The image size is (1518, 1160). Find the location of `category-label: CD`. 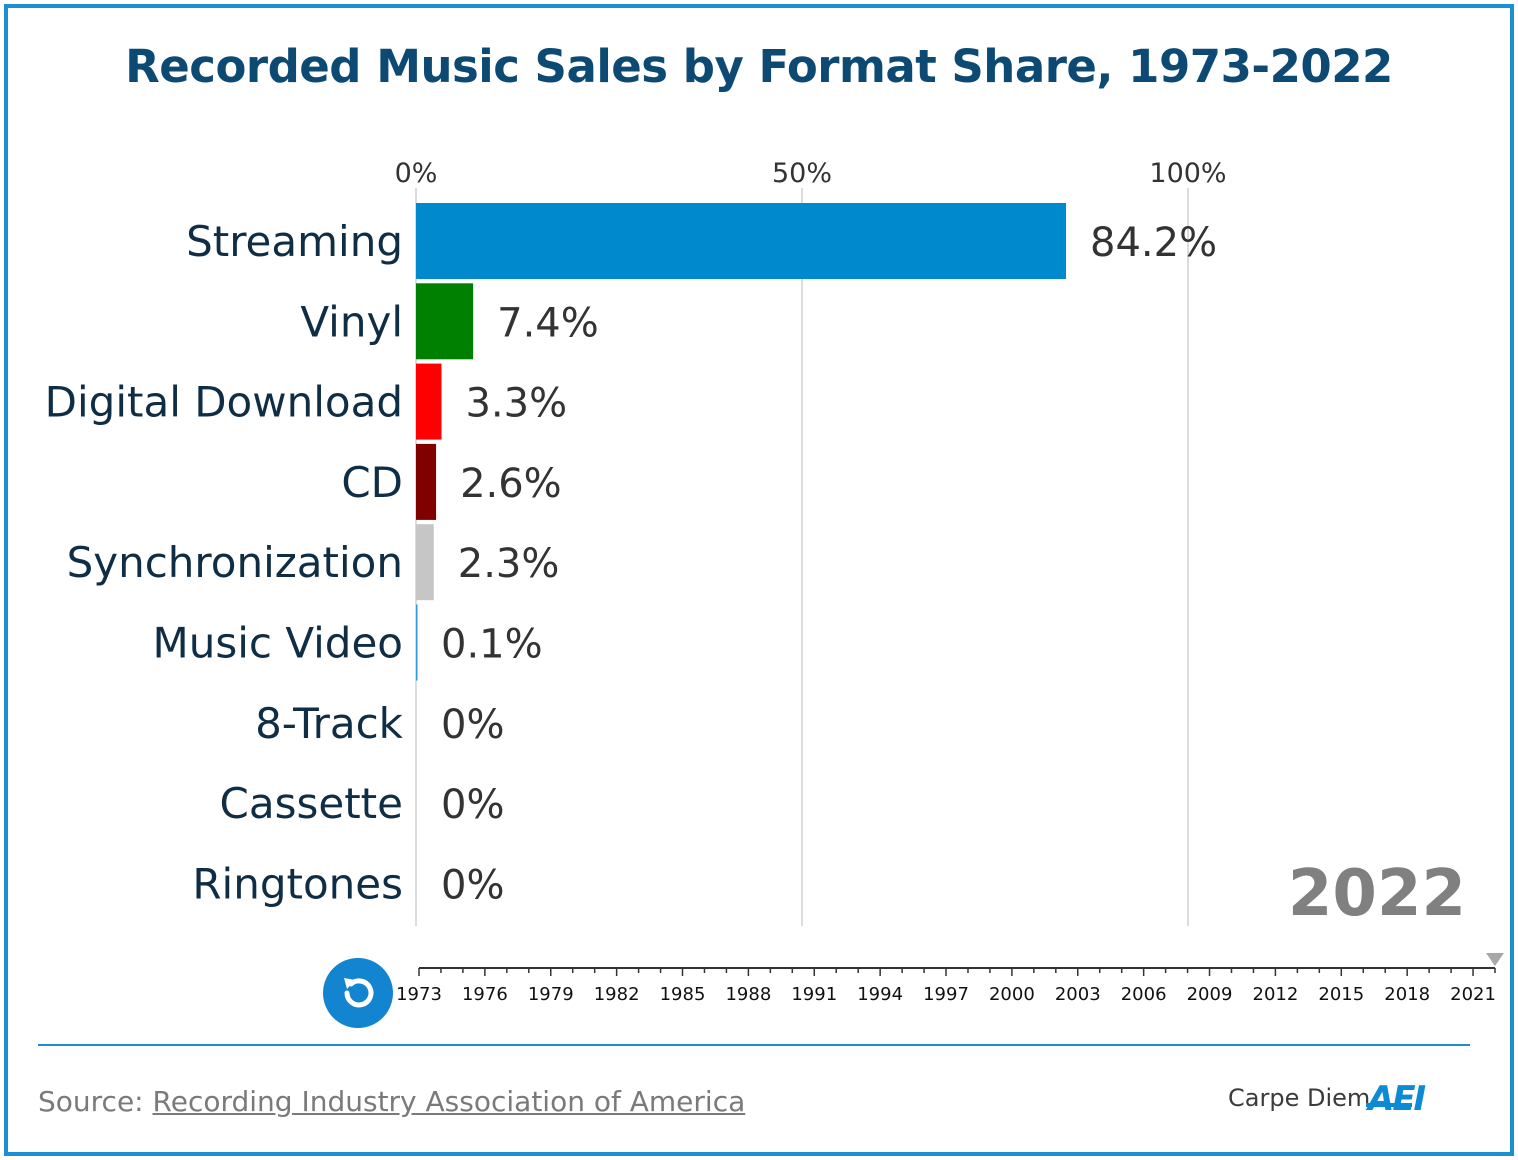

category-label: CD is located at coordinates (372, 482).